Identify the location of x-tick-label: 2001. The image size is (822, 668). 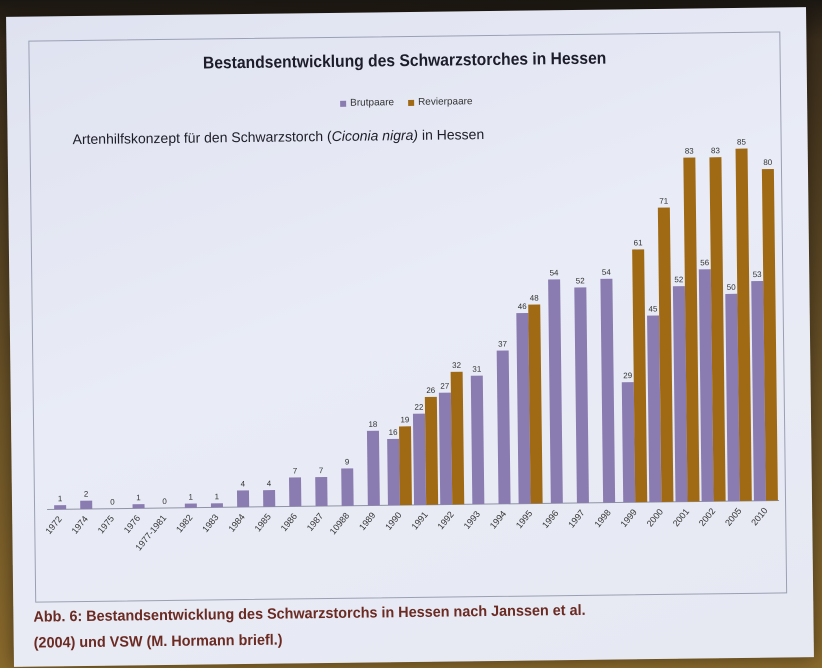
(681, 518).